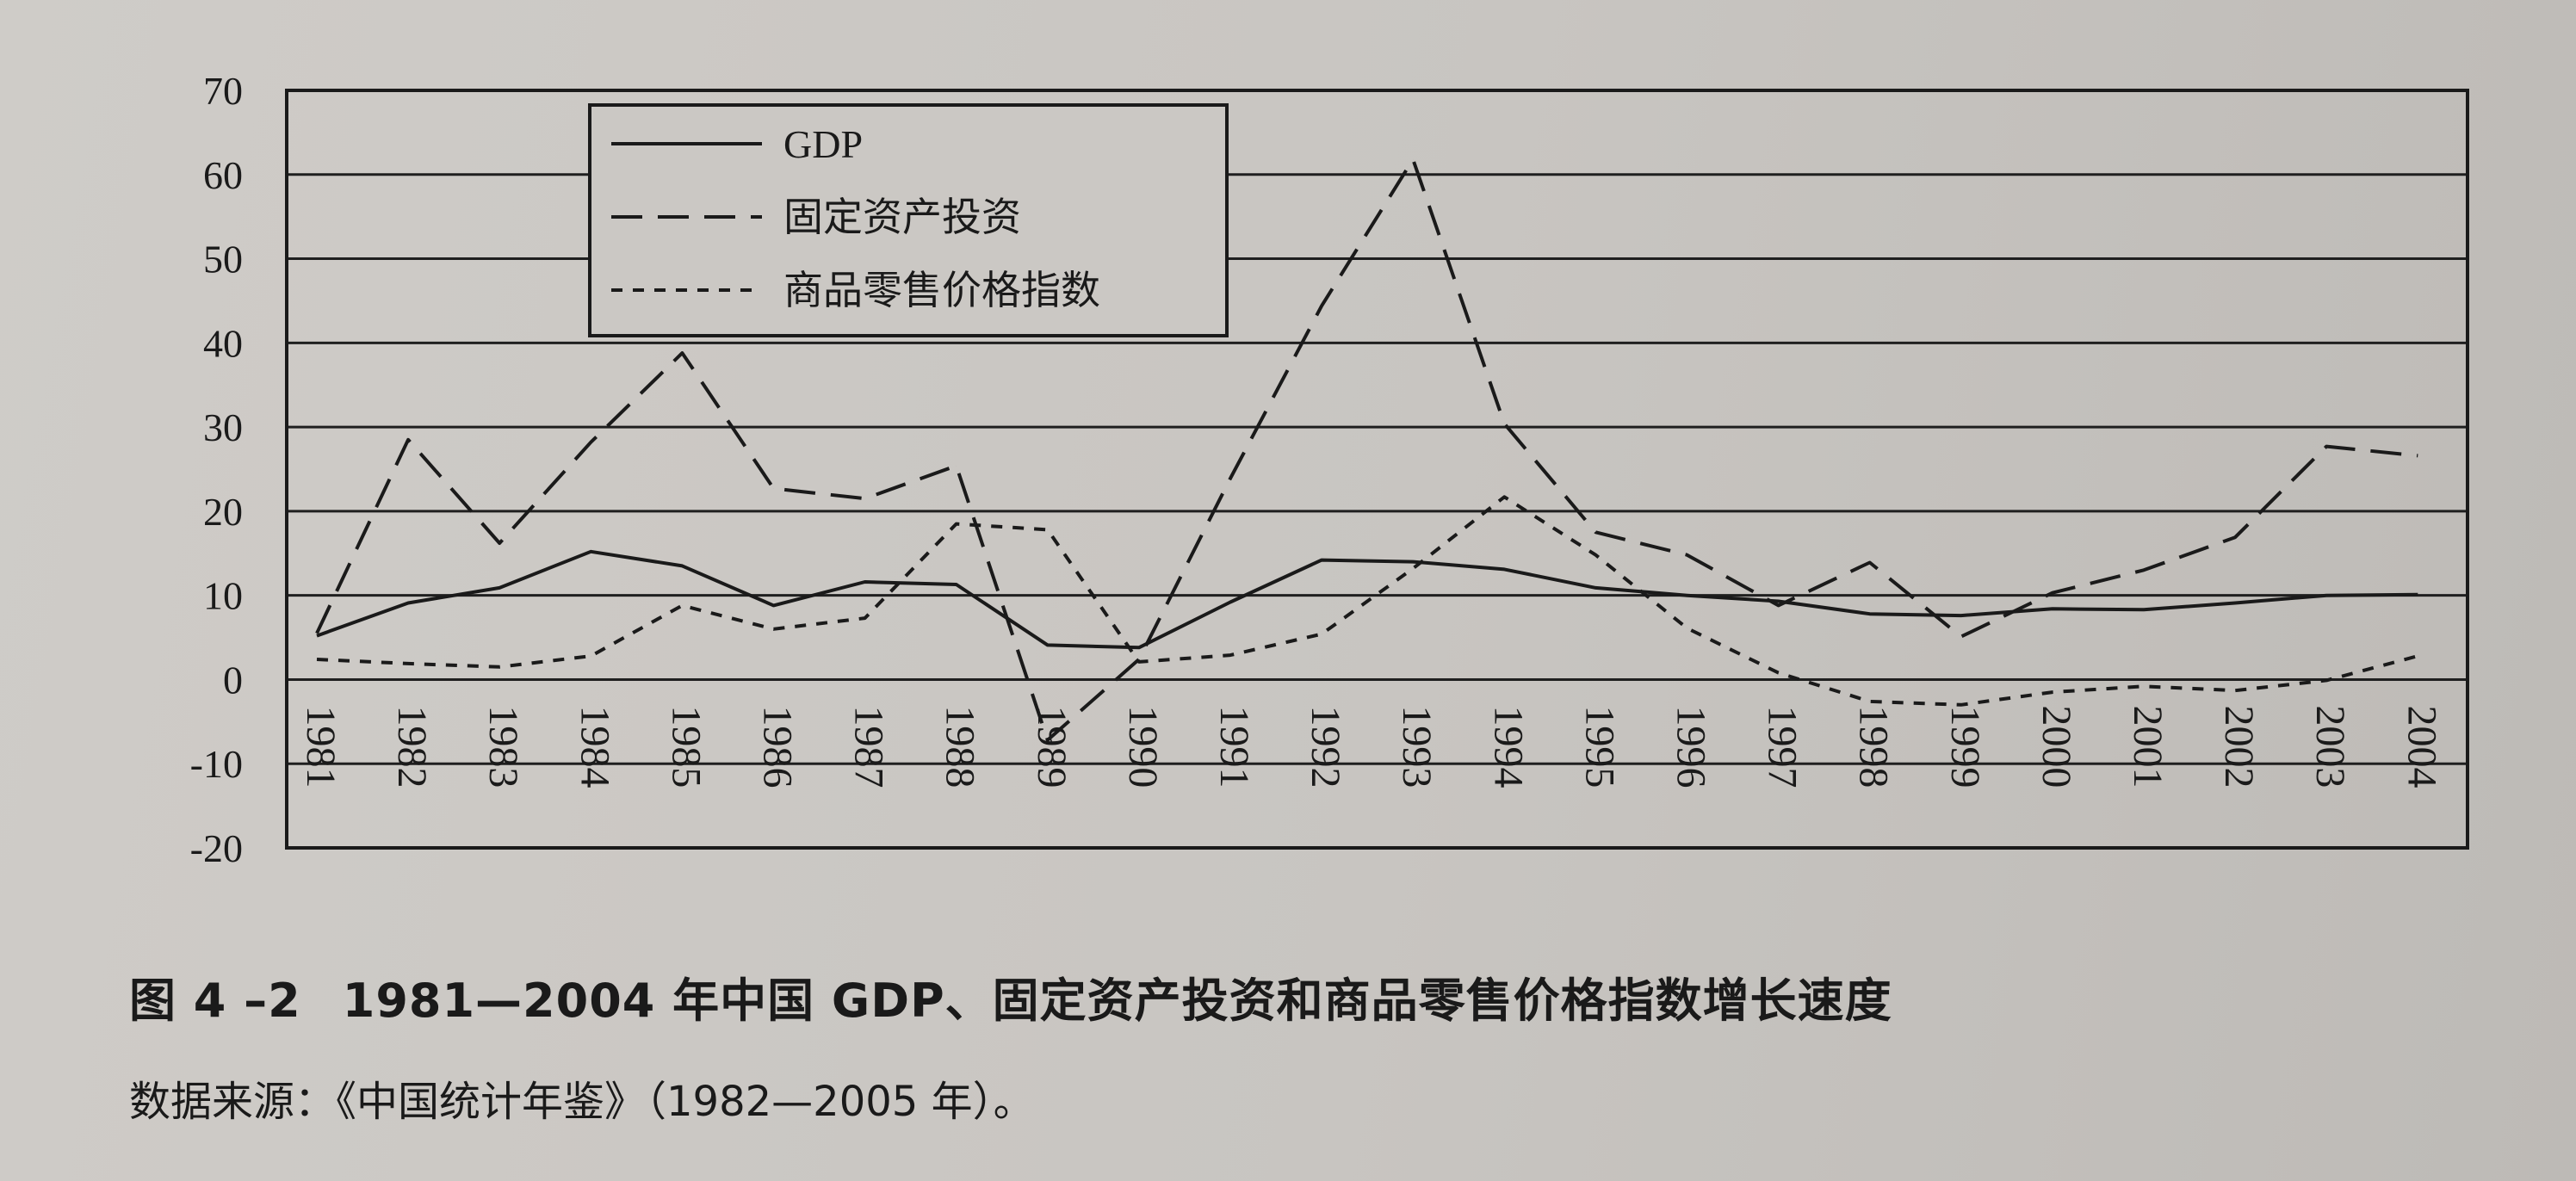  Describe the element at coordinates (869, 746) in the screenshot. I see `x-tick-label: 1987` at that location.